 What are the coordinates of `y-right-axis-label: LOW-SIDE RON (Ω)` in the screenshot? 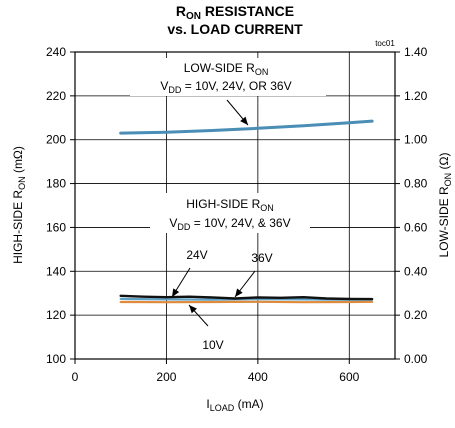 It's located at (445, 205).